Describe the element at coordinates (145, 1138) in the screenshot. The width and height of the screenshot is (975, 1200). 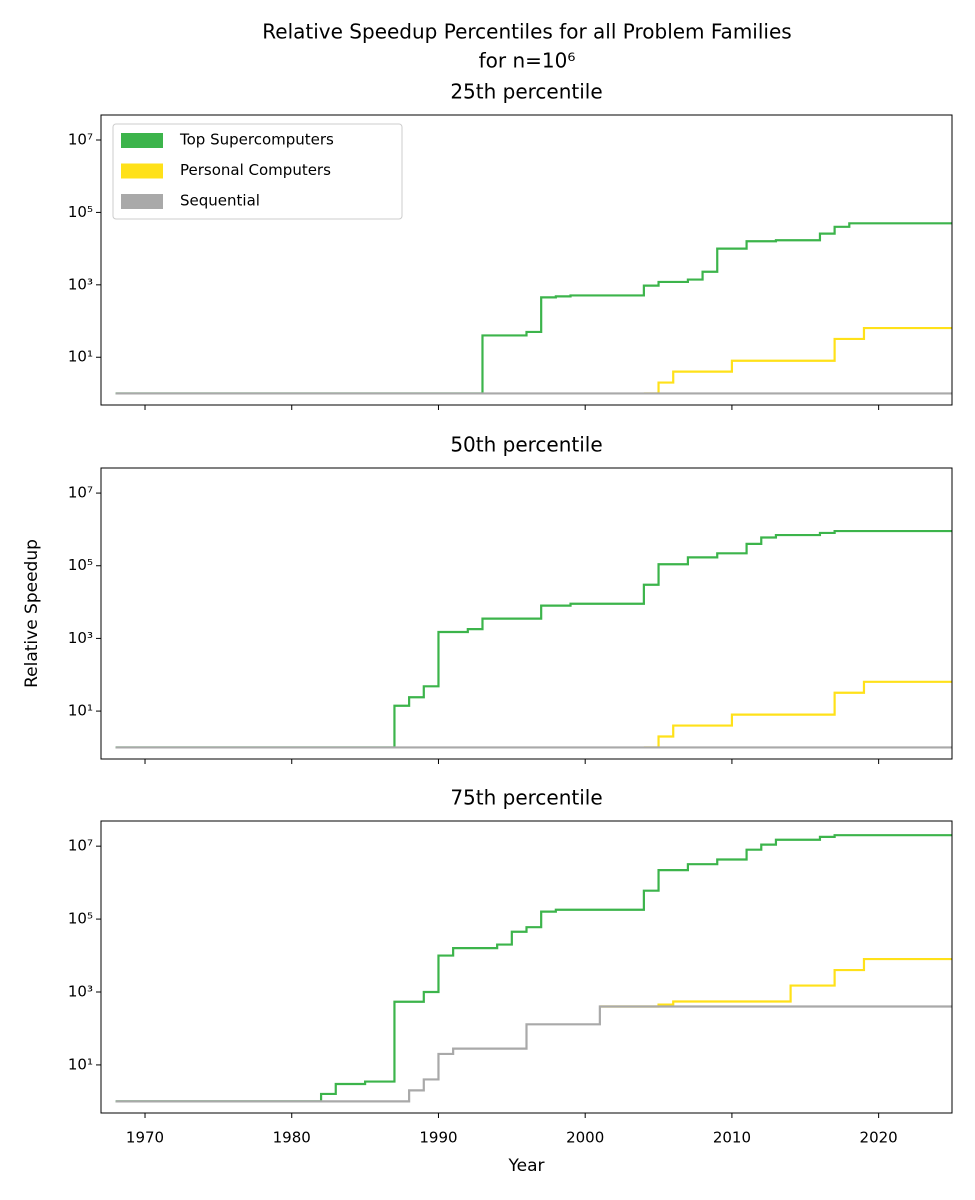
I see `x-tick-label: 1970` at that location.